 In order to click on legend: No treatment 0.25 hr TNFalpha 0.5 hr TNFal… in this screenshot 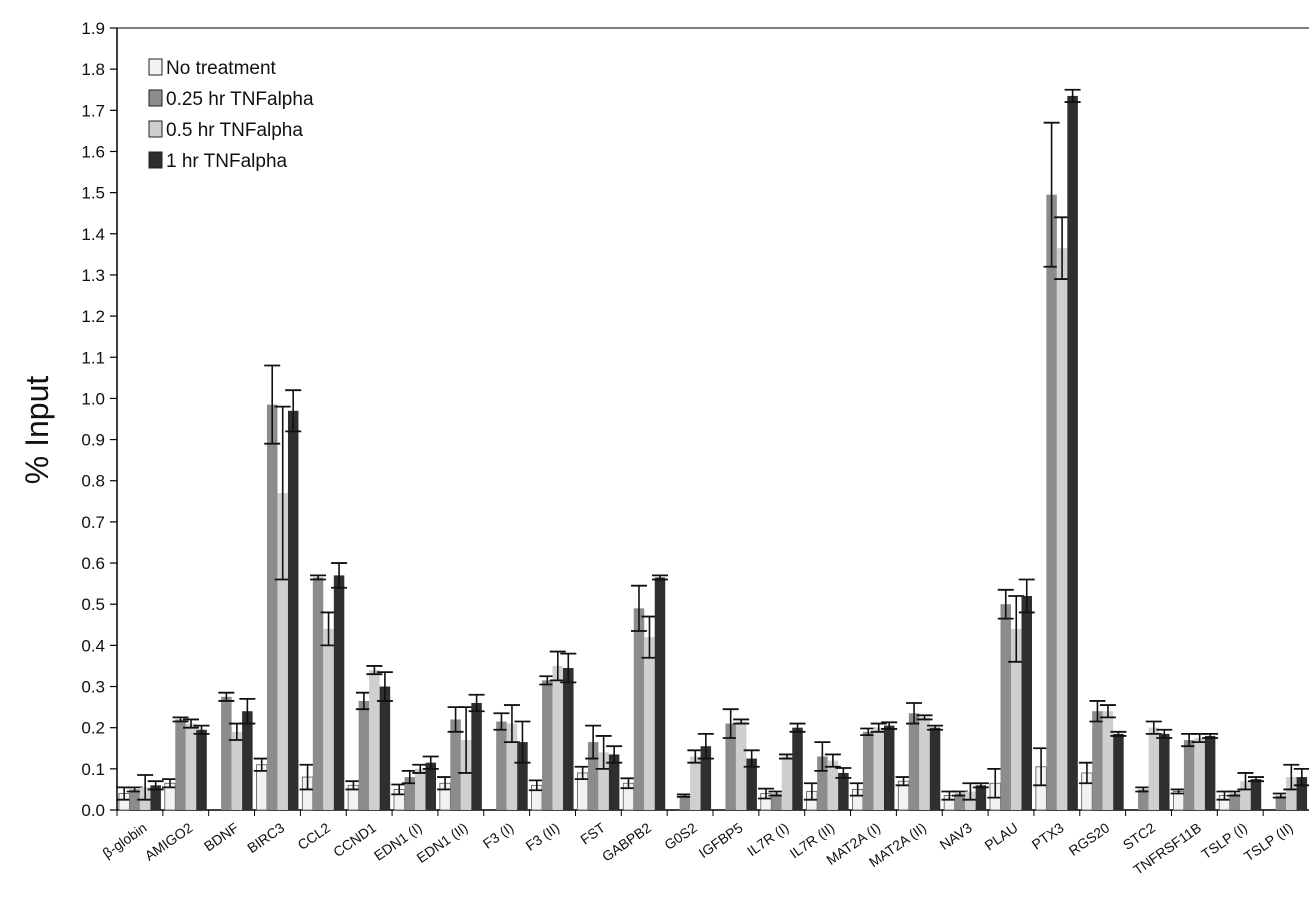, I will do `click(231, 115)`.